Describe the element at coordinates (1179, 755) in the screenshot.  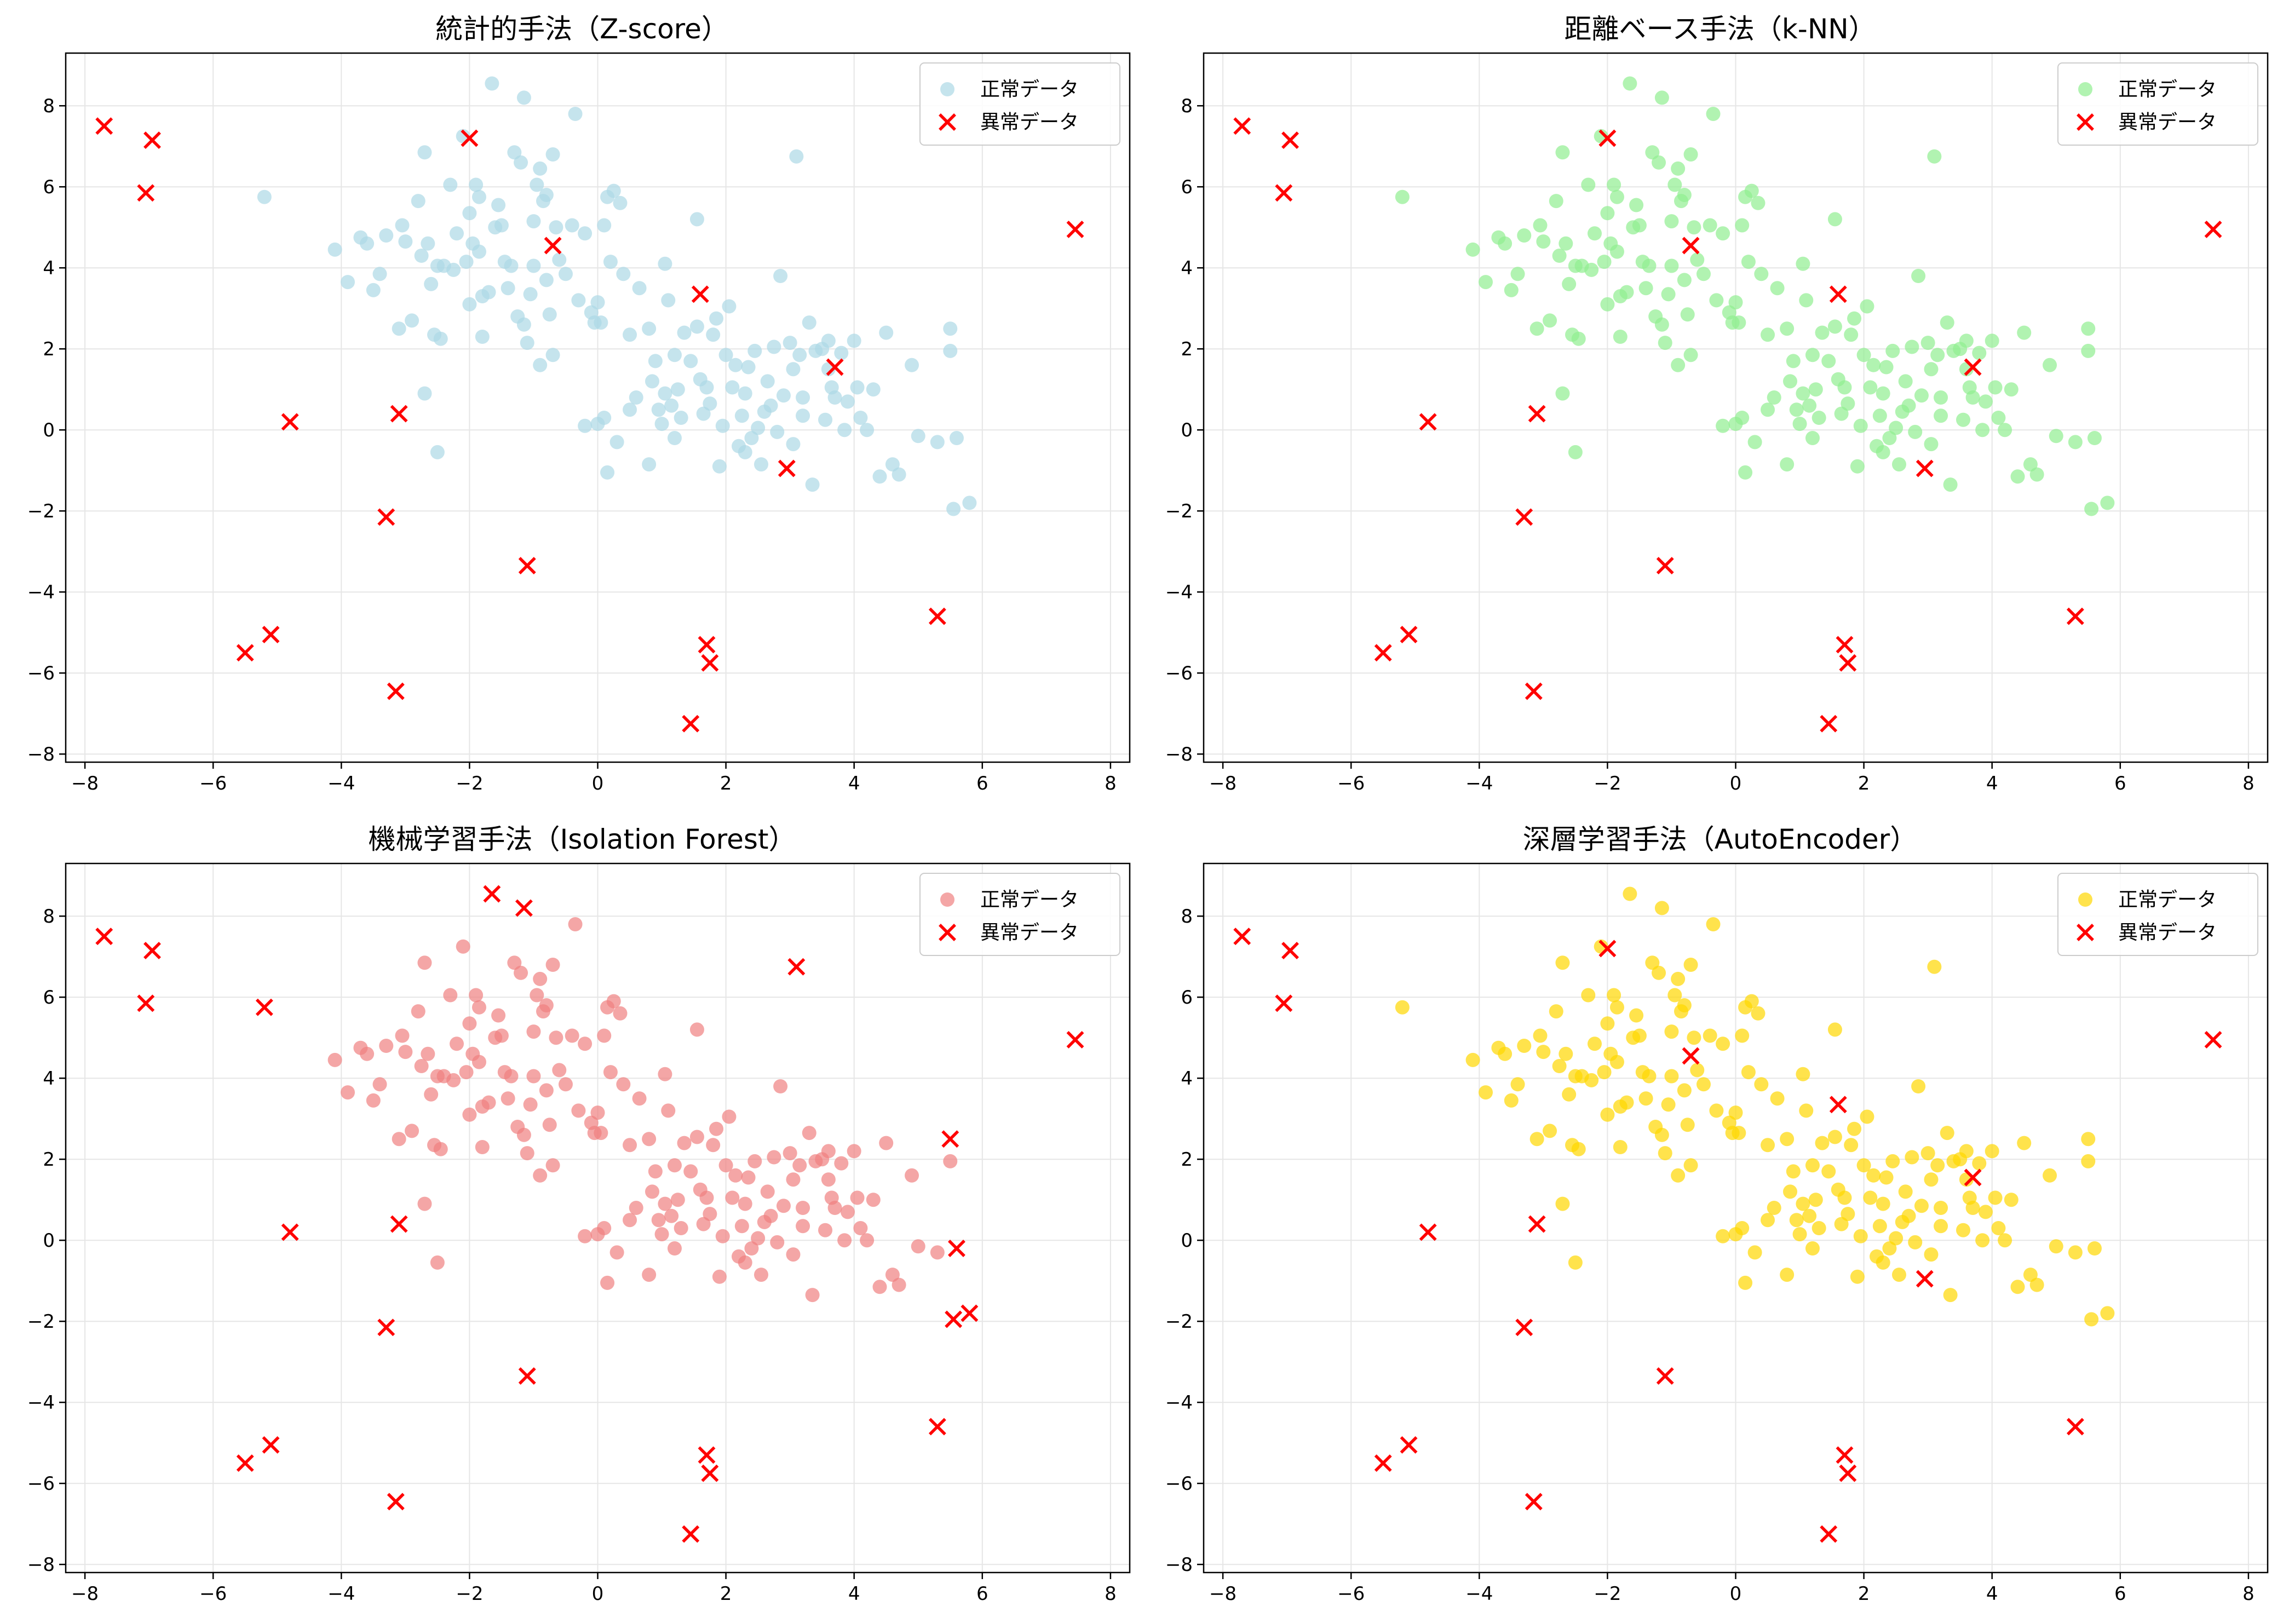
I see `y-tick-label: −8` at that location.